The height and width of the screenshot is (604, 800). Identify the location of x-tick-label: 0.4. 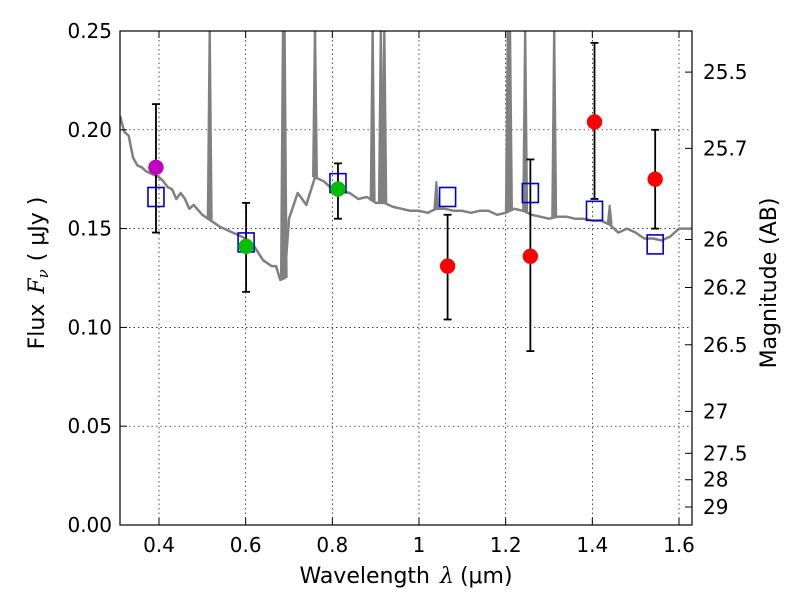
(159, 545).